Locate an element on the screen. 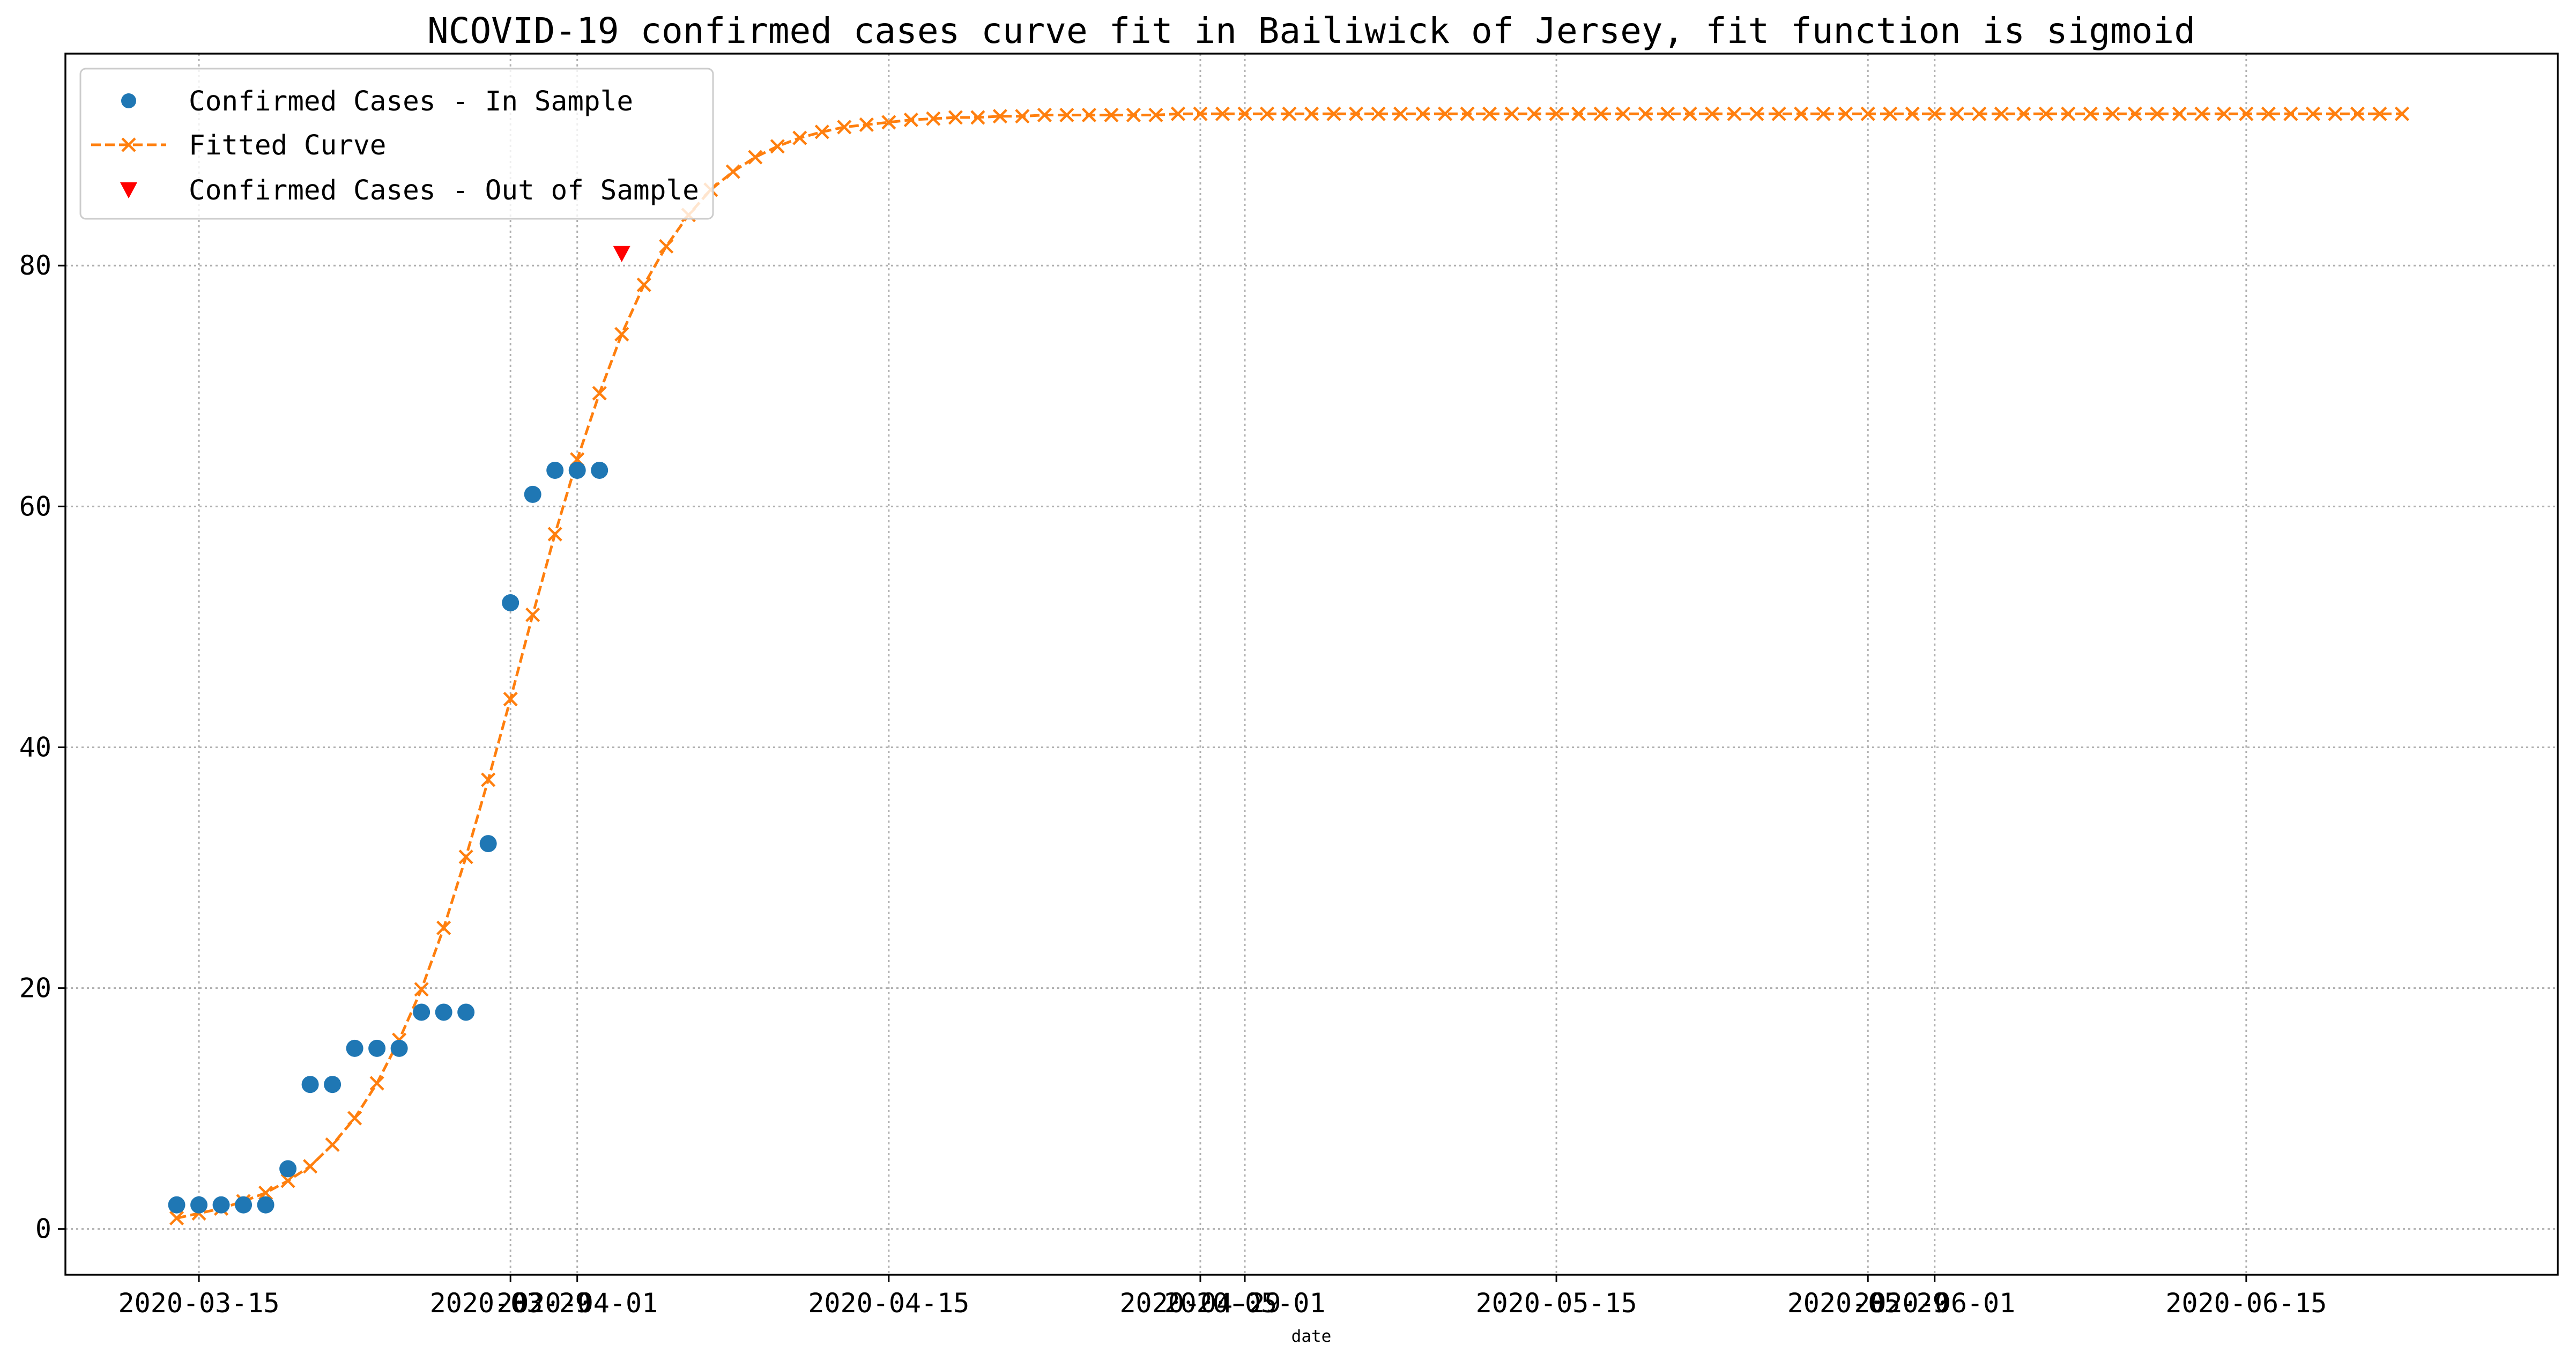  x-tick-label: 2020-04-01 is located at coordinates (577, 1303).